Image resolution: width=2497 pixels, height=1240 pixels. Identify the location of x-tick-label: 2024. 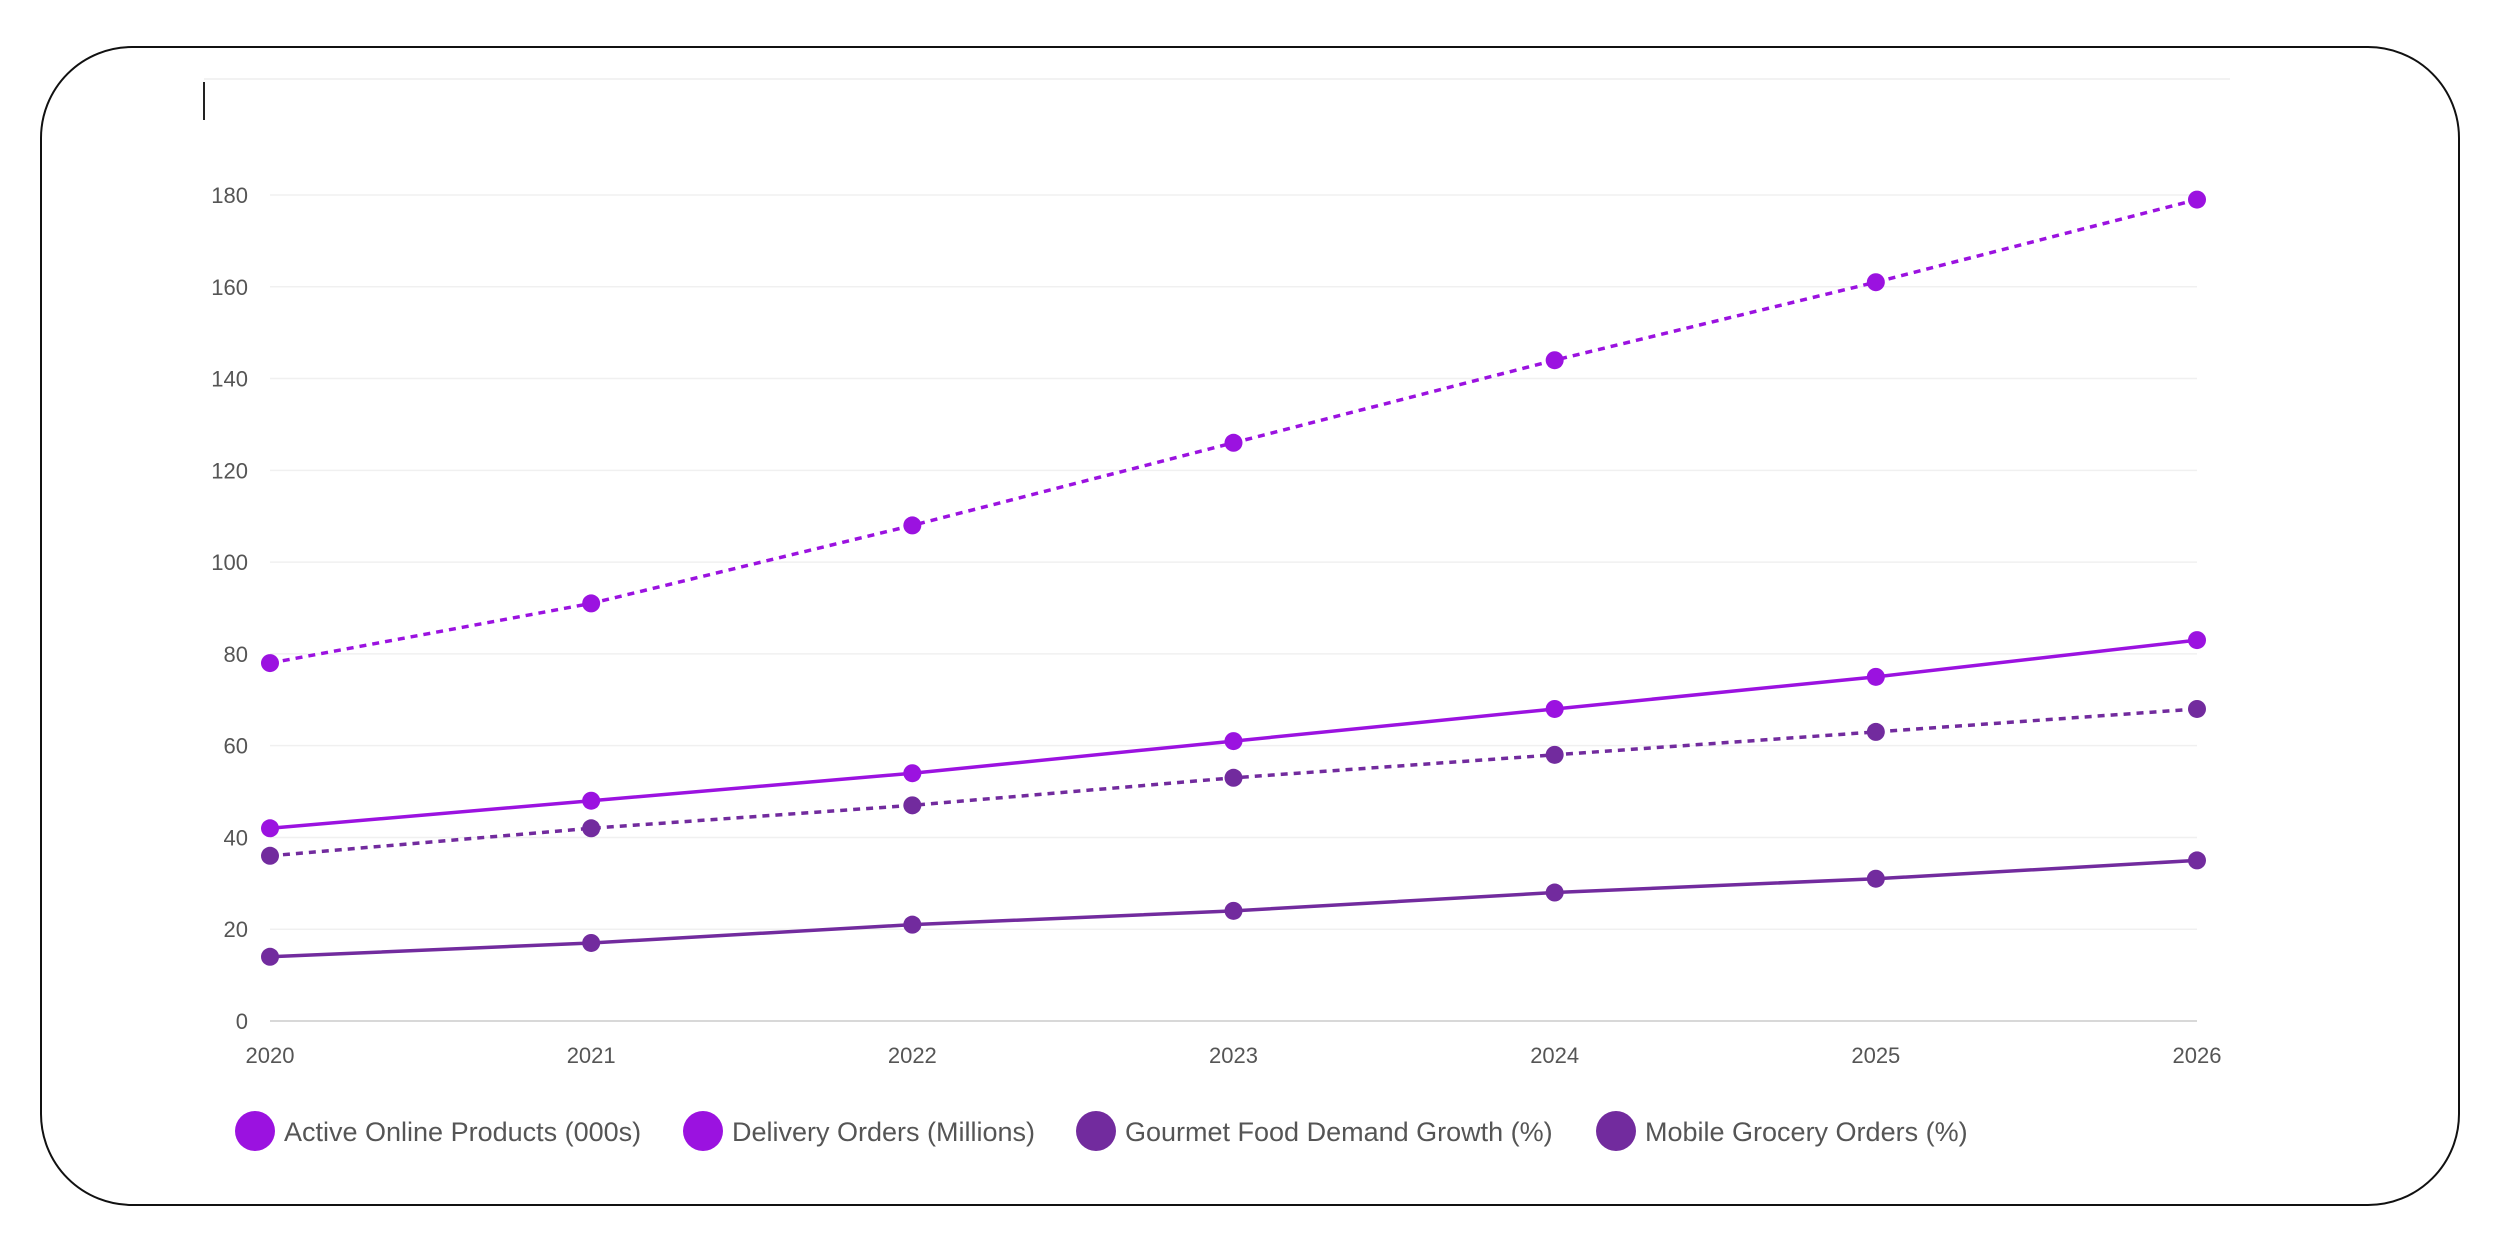
(1554, 1055).